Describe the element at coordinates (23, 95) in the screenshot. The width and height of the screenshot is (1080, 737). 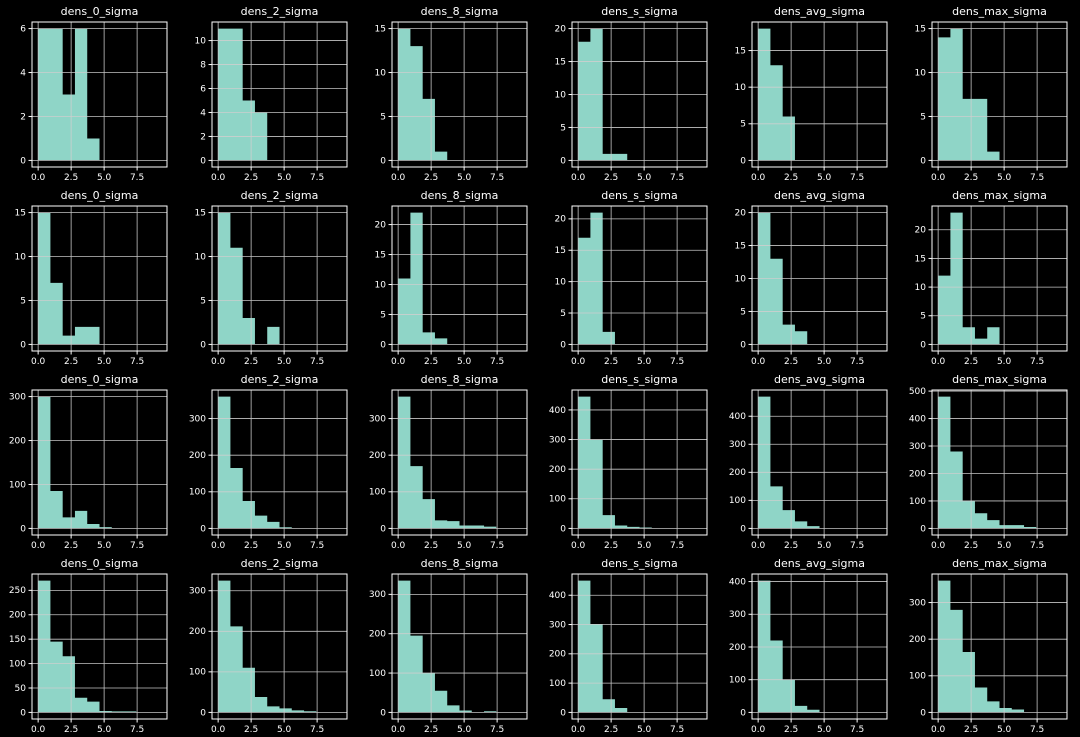
I see `y-tick-labels: 0 2 4 6` at that location.